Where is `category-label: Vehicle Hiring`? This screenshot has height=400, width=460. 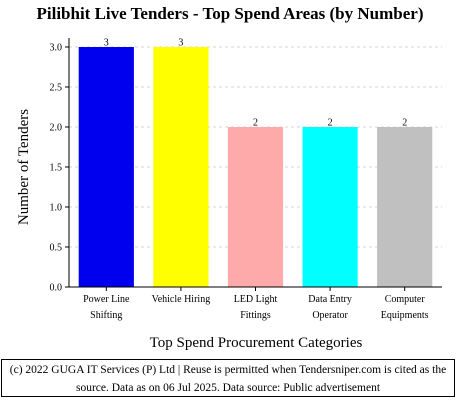
category-label: Vehicle Hiring is located at coordinates (181, 299).